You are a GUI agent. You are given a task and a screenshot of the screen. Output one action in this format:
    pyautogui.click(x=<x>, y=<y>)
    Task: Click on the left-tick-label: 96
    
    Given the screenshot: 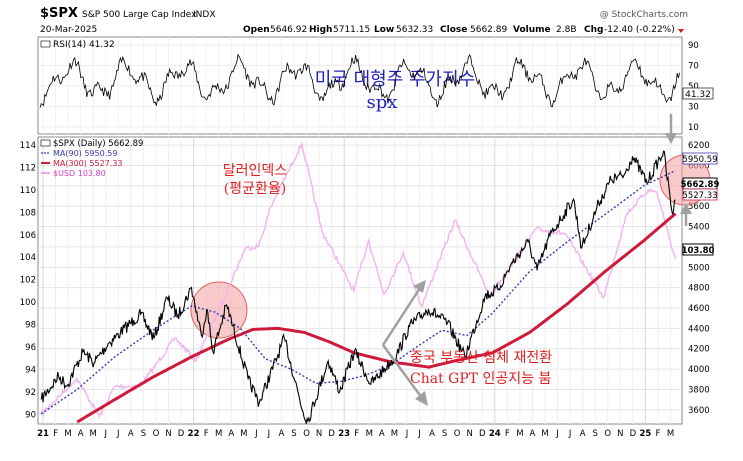 What is the action you would take?
    pyautogui.click(x=30, y=348)
    